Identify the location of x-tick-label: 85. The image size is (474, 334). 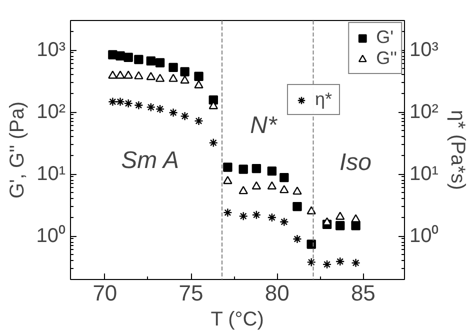
(363, 293).